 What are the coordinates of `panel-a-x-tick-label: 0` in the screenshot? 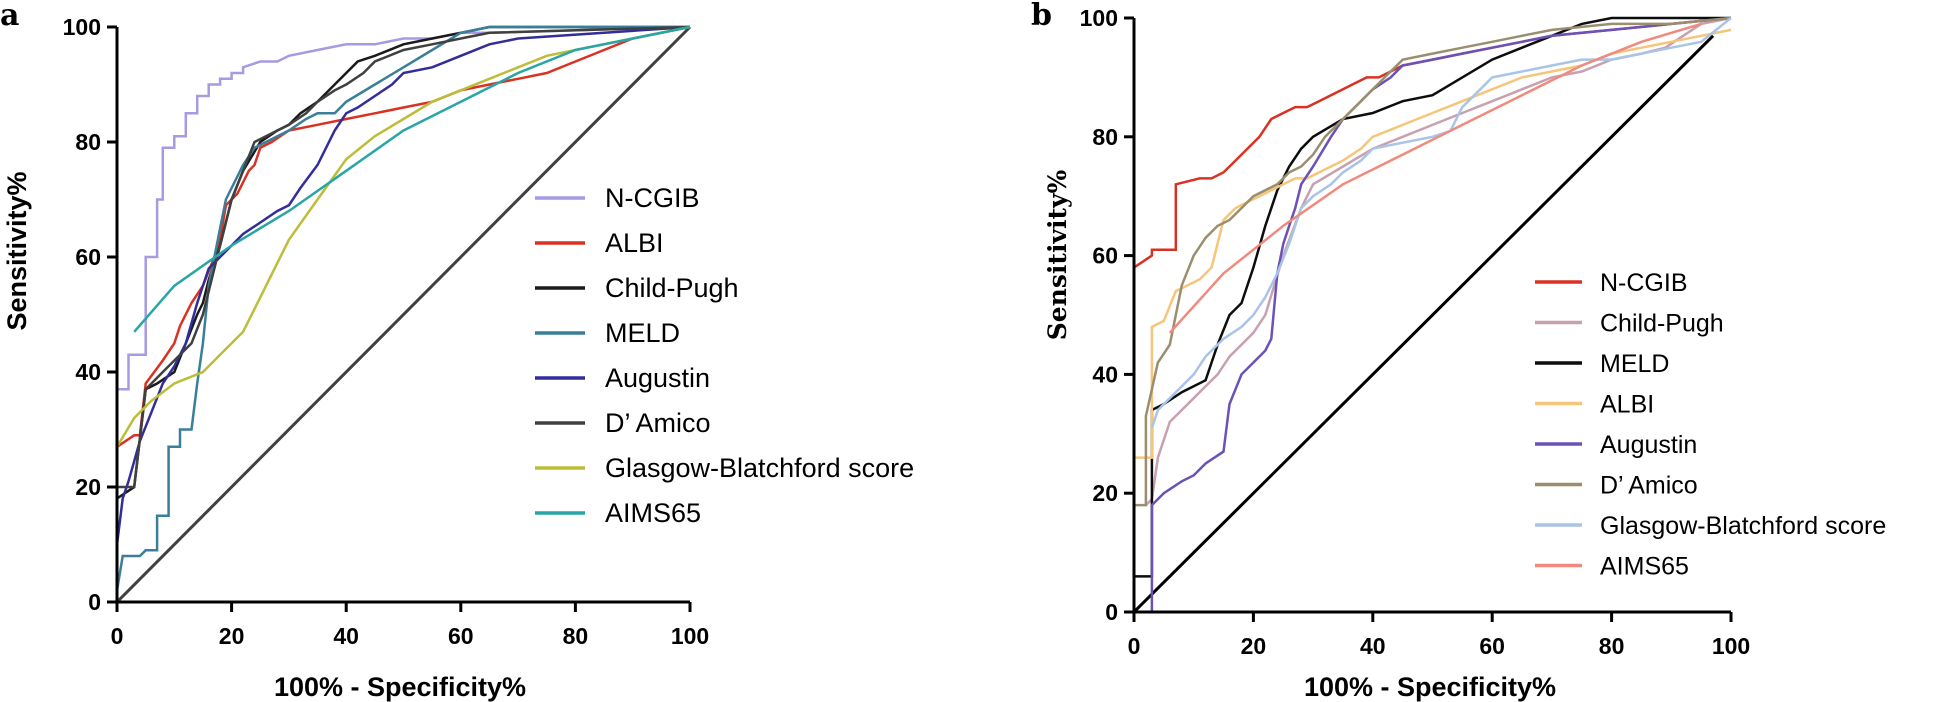 It's located at (117, 636).